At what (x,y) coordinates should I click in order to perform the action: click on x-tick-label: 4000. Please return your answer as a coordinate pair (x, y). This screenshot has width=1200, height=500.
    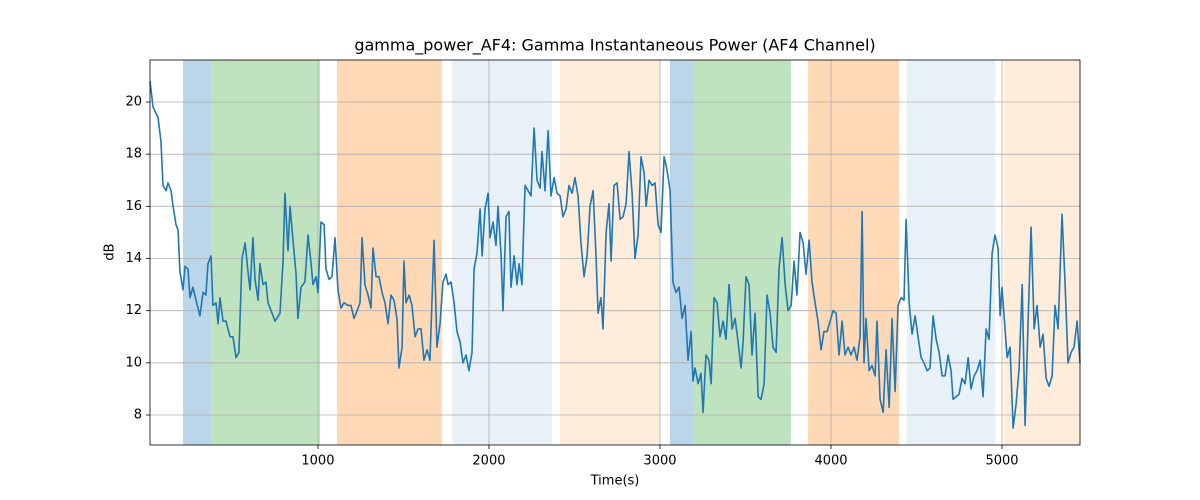
    Looking at the image, I should click on (830, 461).